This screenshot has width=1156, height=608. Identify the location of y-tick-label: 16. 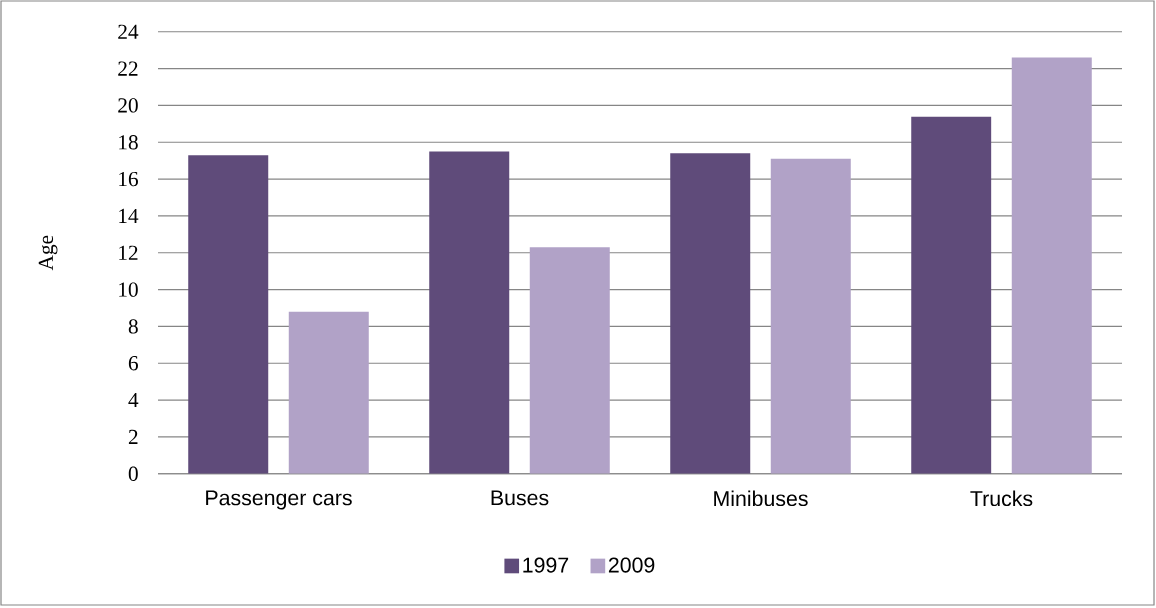
(128, 179).